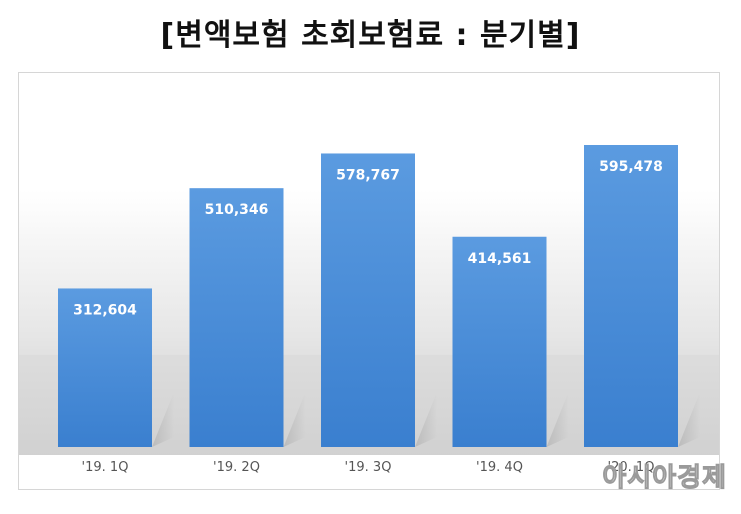 The image size is (741, 514). What do you see at coordinates (105, 467) in the screenshot?
I see `category-label: '19. 1Q` at bounding box center [105, 467].